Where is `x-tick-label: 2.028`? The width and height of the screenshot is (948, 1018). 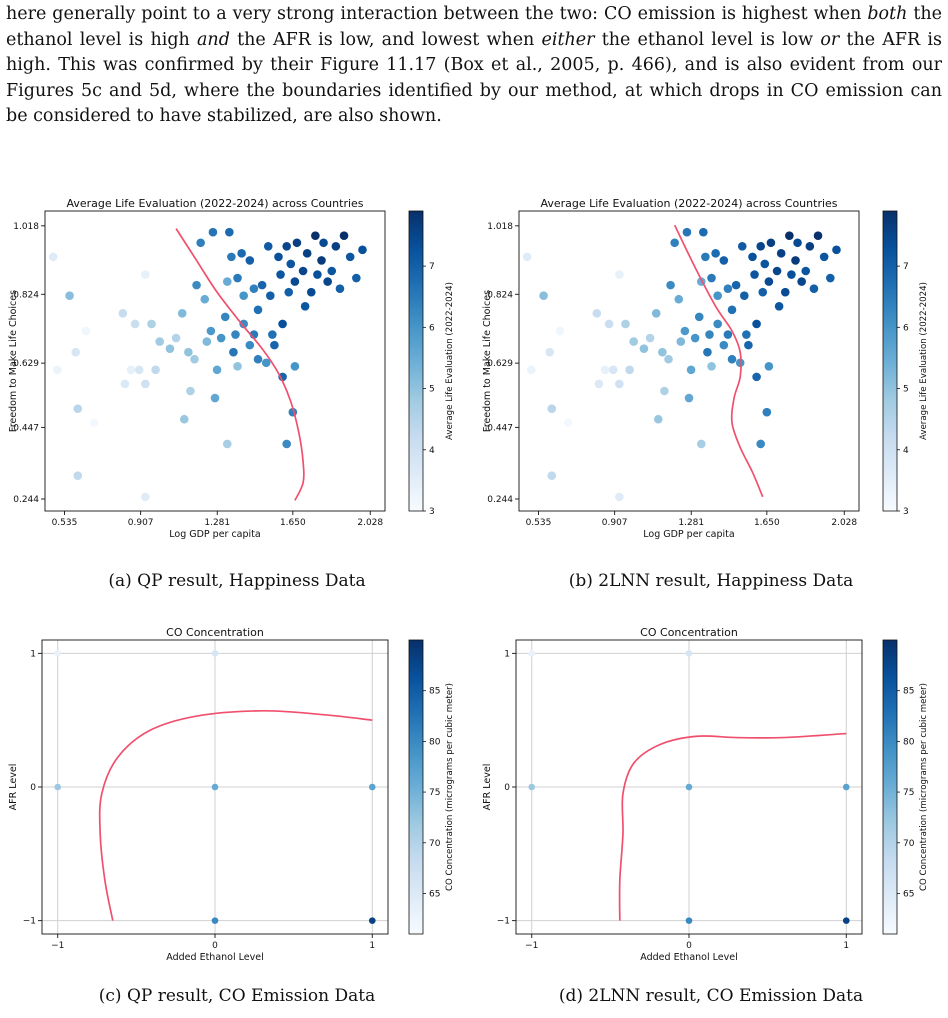 x-tick-label: 2.028 is located at coordinates (844, 523).